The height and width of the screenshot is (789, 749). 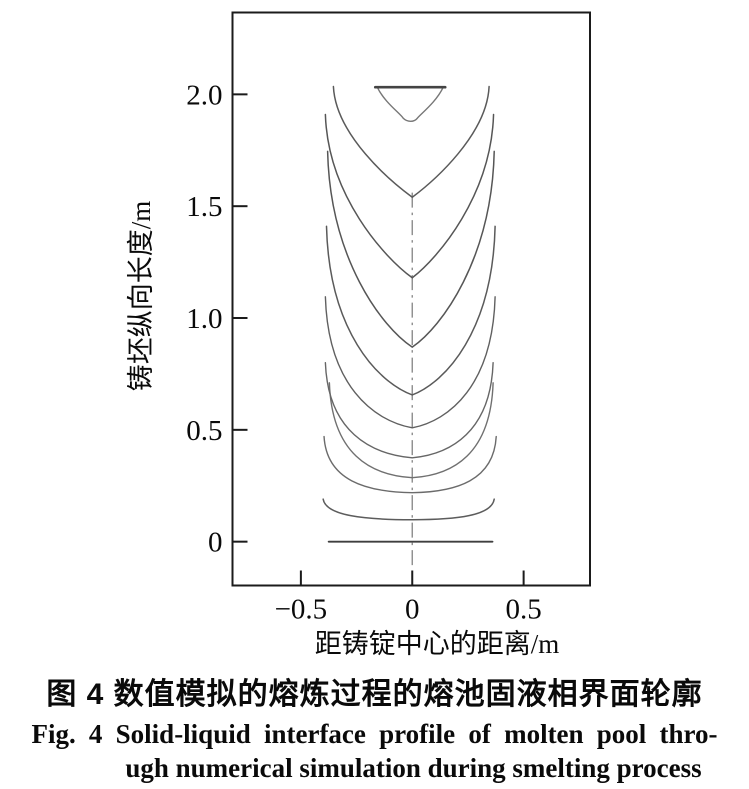 I want to click on caption-chinese: 图 4 数值模拟的熔炼过程的熔池固液相界面轮廓, so click(x=374, y=694).